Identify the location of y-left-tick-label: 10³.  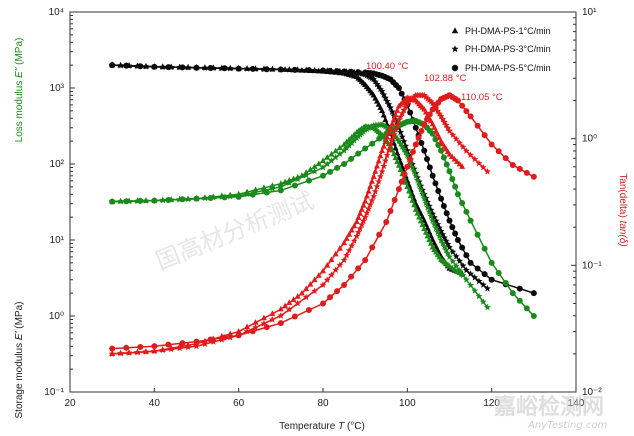
(57, 88).